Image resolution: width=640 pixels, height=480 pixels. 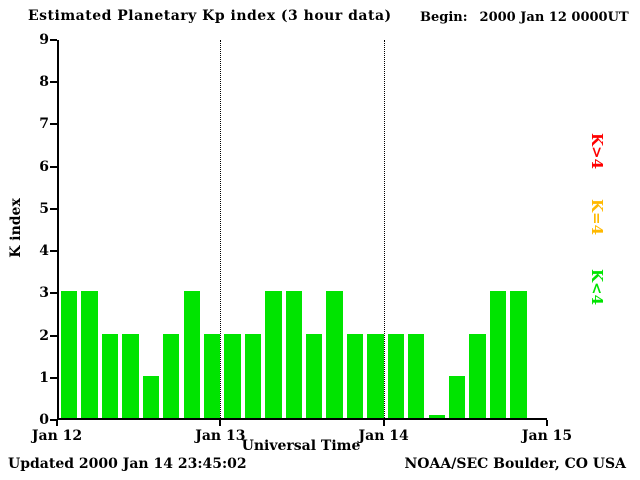 I want to click on y-axis-tick-label: 0, so click(x=44, y=420).